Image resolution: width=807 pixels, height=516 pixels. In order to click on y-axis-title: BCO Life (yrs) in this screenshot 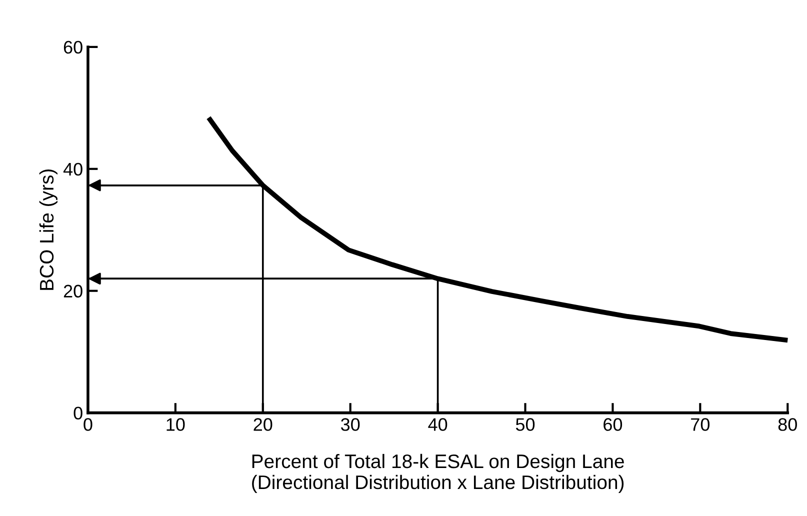, I will do `click(48, 230)`.